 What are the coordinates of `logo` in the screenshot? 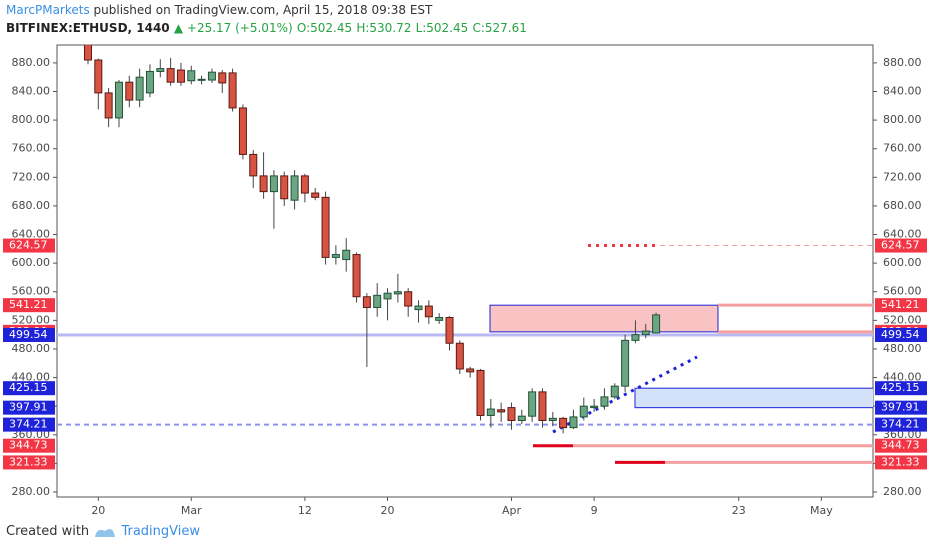 It's located at (105, 532).